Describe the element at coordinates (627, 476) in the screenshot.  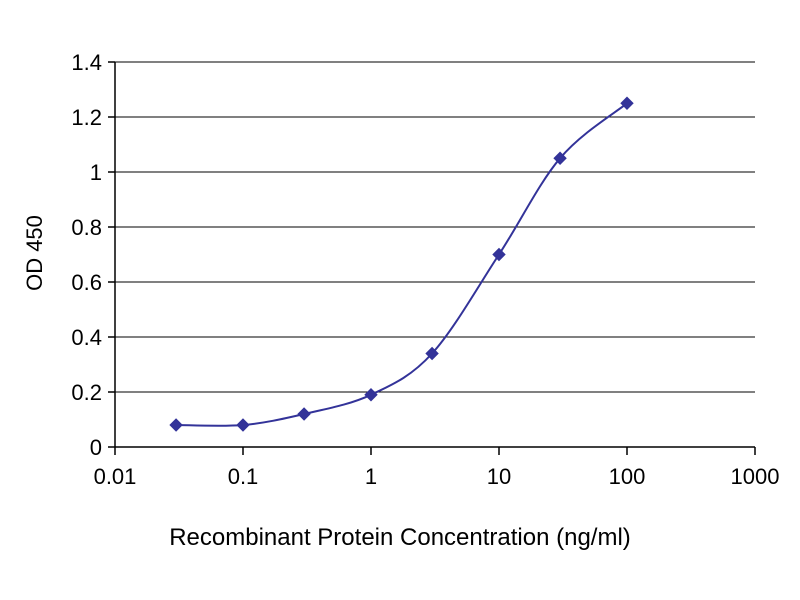
I see `x-tick-label: 100` at that location.